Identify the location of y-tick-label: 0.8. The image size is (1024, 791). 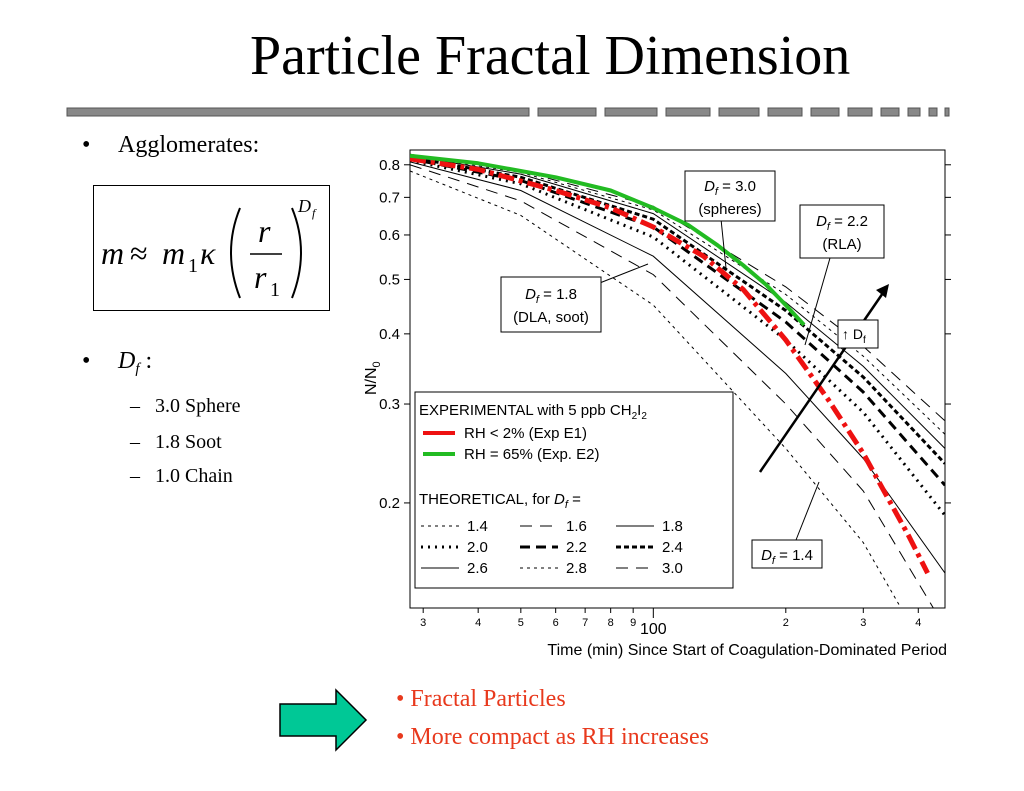
(389, 165).